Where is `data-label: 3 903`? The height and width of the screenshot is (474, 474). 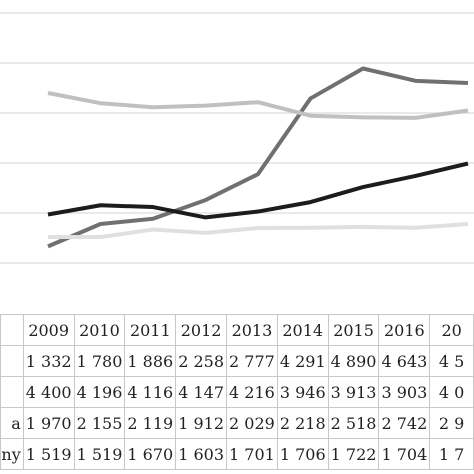 data-label: 3 903 is located at coordinates (404, 392).